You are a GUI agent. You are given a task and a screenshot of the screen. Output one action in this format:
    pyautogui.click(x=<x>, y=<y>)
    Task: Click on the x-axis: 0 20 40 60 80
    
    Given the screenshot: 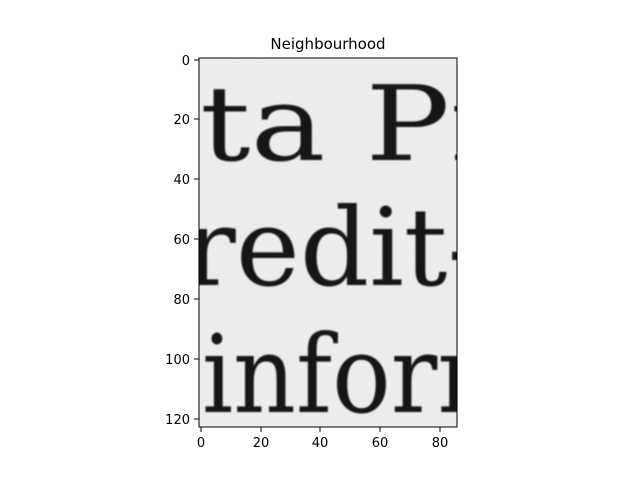 What is the action you would take?
    pyautogui.click(x=322, y=439)
    